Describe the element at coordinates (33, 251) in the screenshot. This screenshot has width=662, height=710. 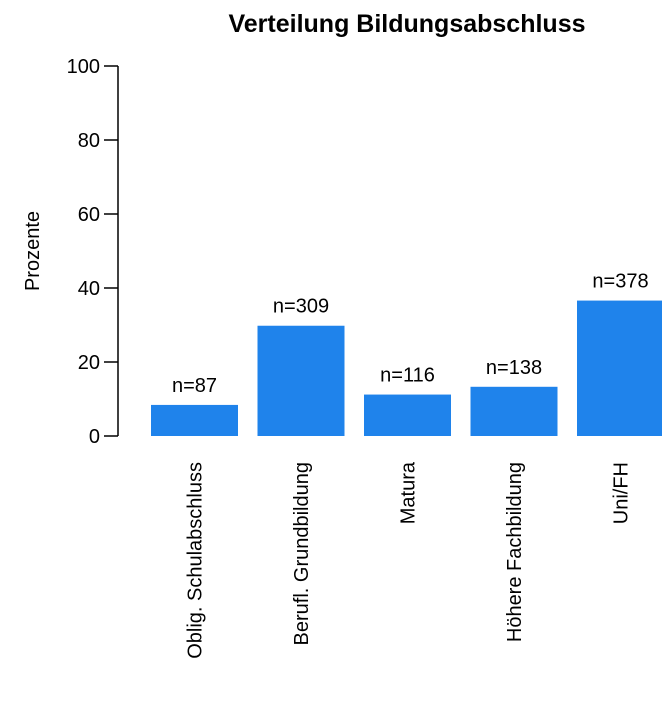
I see `y-axis-label: Prozente` at that location.